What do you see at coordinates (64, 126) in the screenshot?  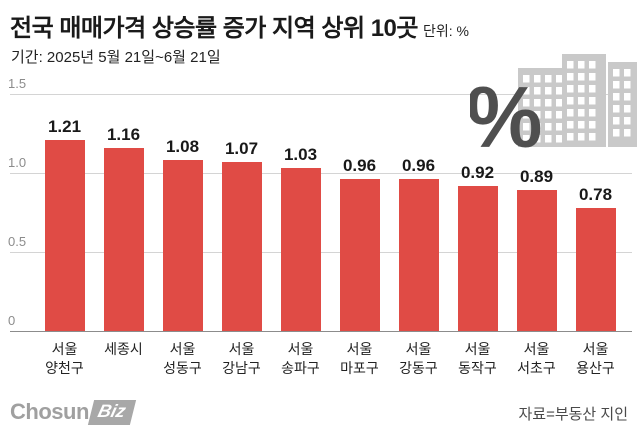 I see `bar-value-label: 1.21` at bounding box center [64, 126].